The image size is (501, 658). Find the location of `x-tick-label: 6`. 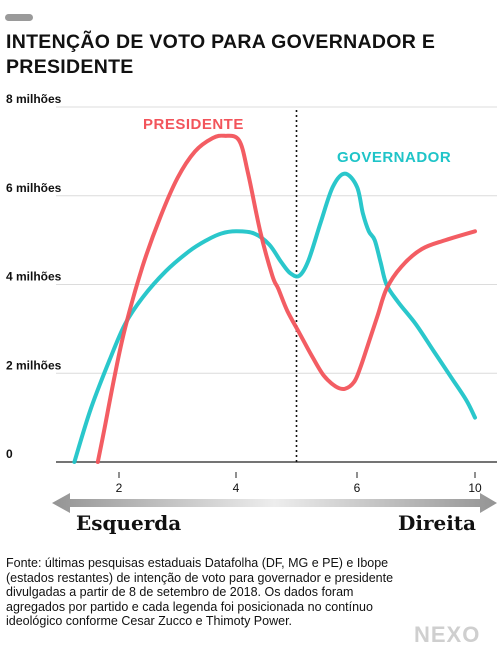

x-tick-label: 6 is located at coordinates (357, 488).